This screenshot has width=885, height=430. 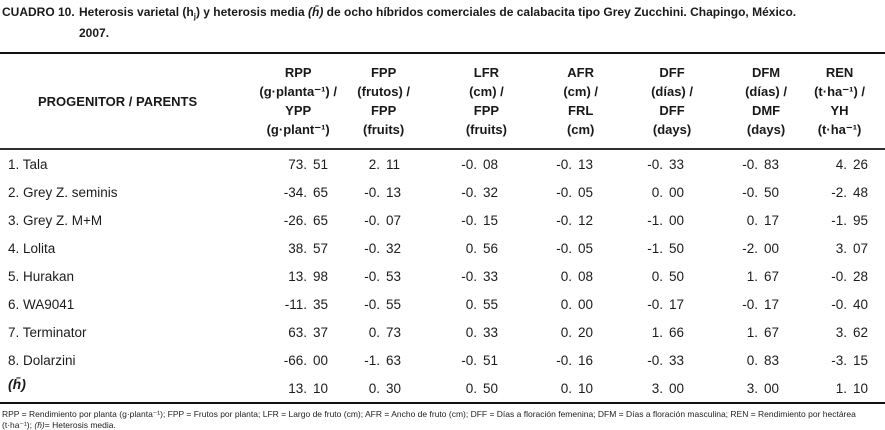 I want to click on value-decimal-part: 08, so click(x=491, y=164).